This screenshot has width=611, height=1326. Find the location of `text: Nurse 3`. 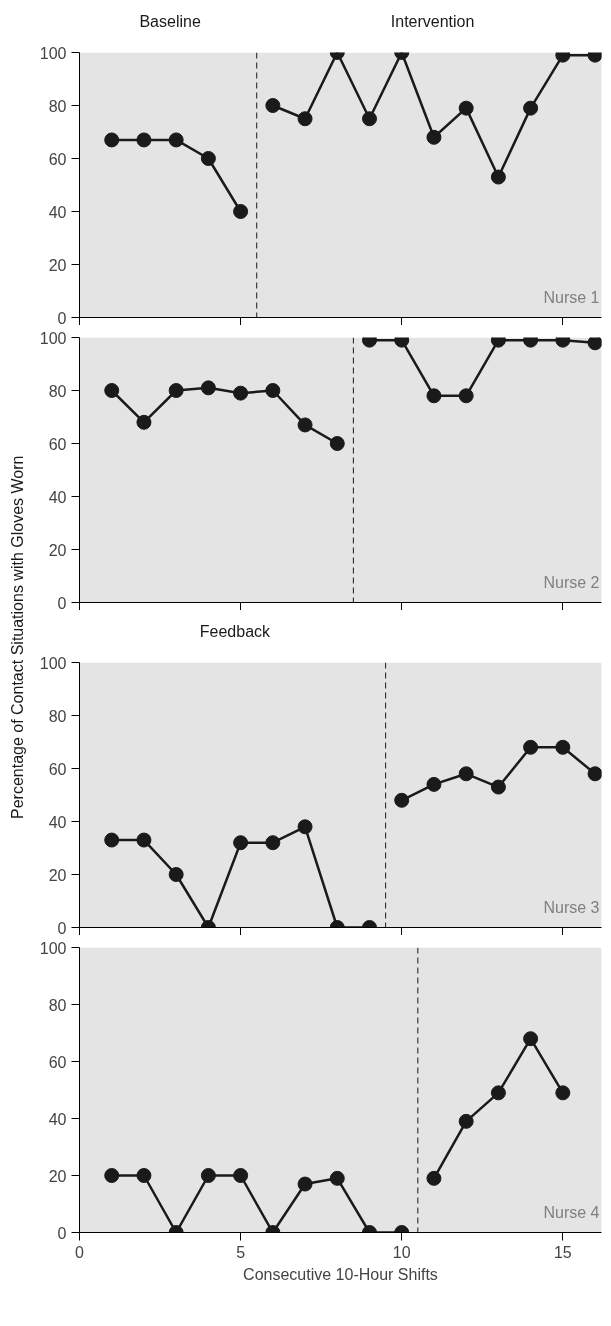

text: Nurse 3 is located at coordinates (571, 907).